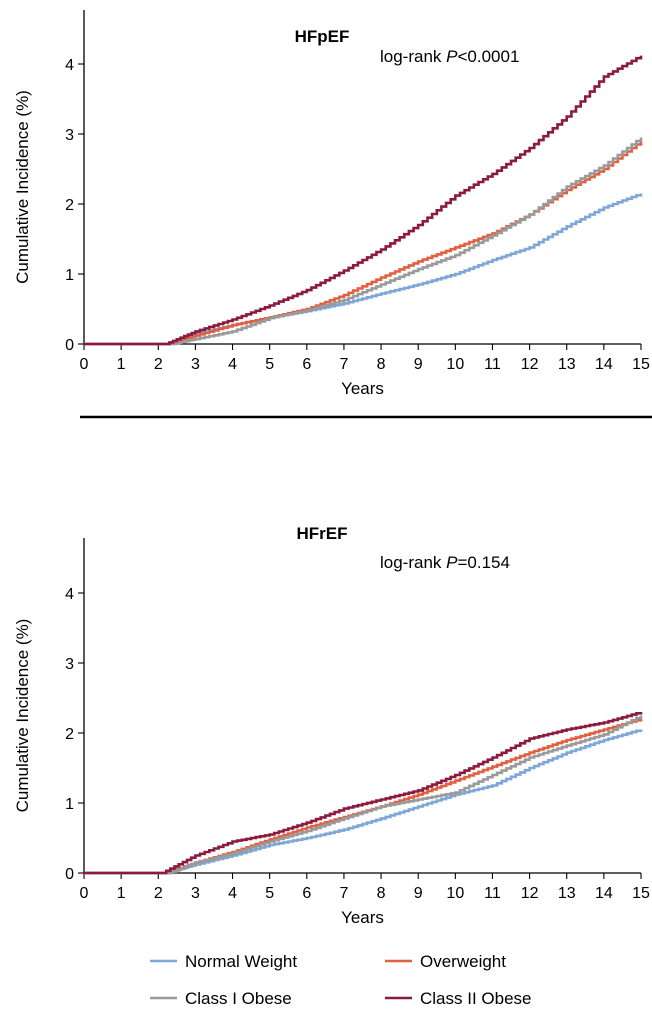  What do you see at coordinates (363, 269) in the screenshot?
I see `series-line-normal-weight` at bounding box center [363, 269].